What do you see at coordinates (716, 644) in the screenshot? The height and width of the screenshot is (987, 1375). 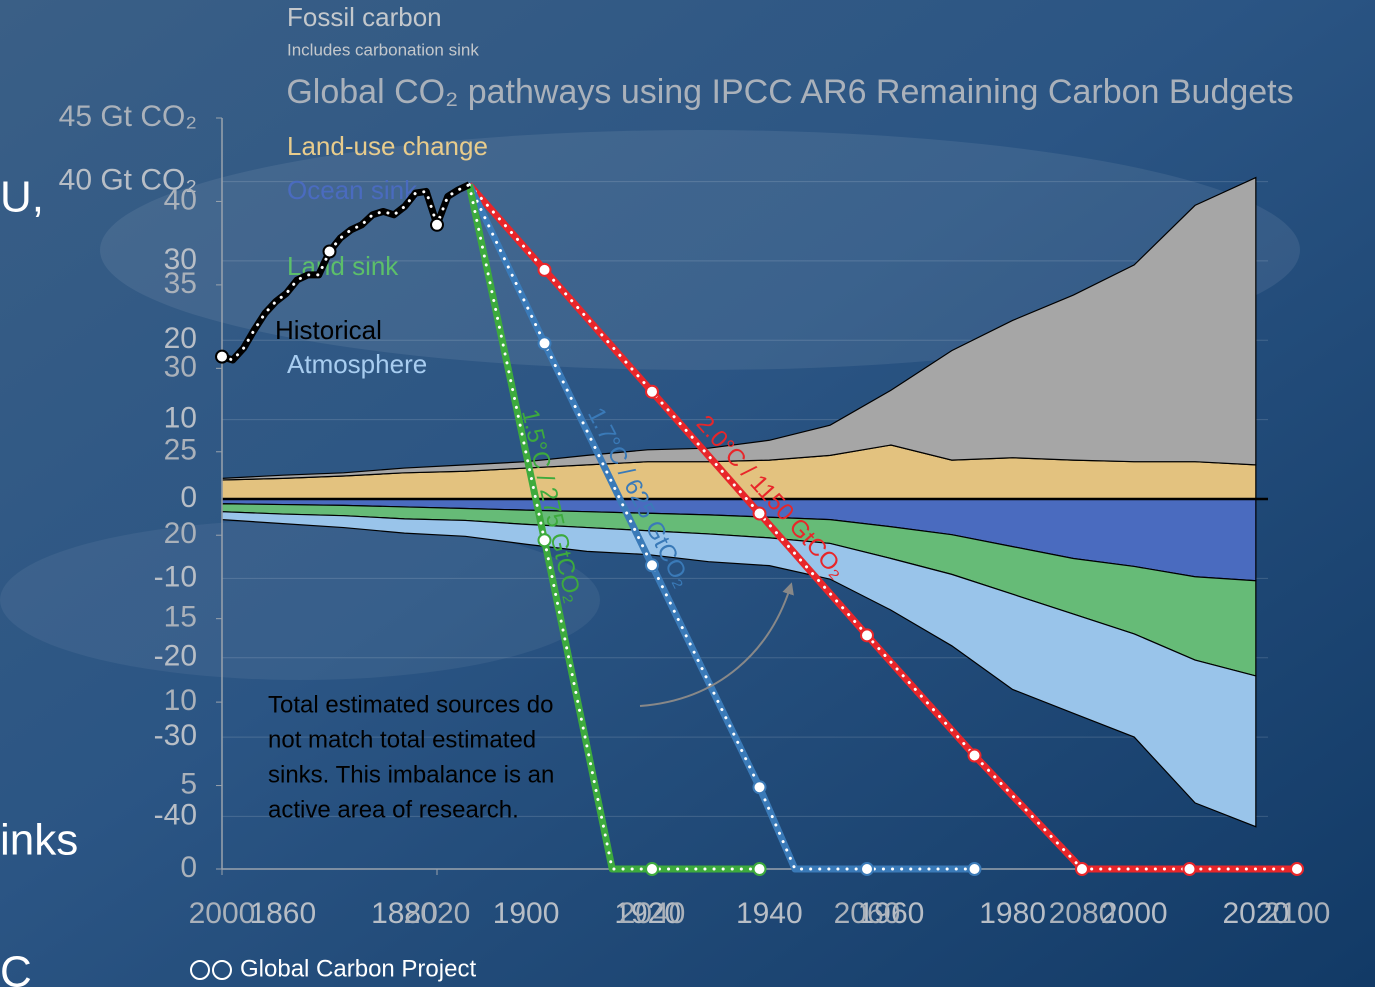 I see `annotation-arrow` at bounding box center [716, 644].